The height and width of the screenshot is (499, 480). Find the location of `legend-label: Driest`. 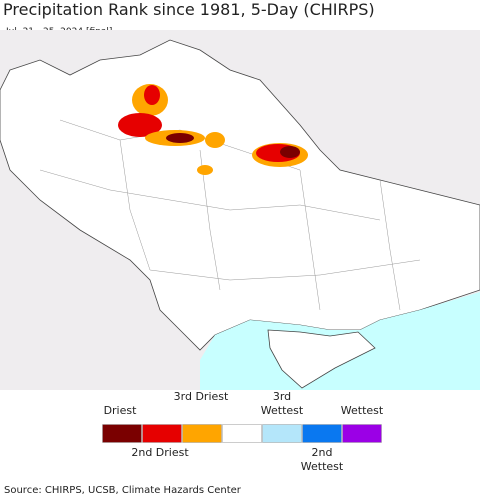

legend-label: Driest is located at coordinates (120, 410).